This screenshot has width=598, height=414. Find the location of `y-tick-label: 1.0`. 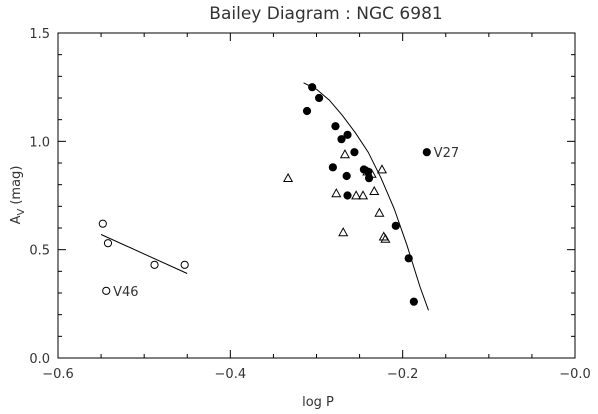

y-tick-label: 1.0 is located at coordinates (39, 142).